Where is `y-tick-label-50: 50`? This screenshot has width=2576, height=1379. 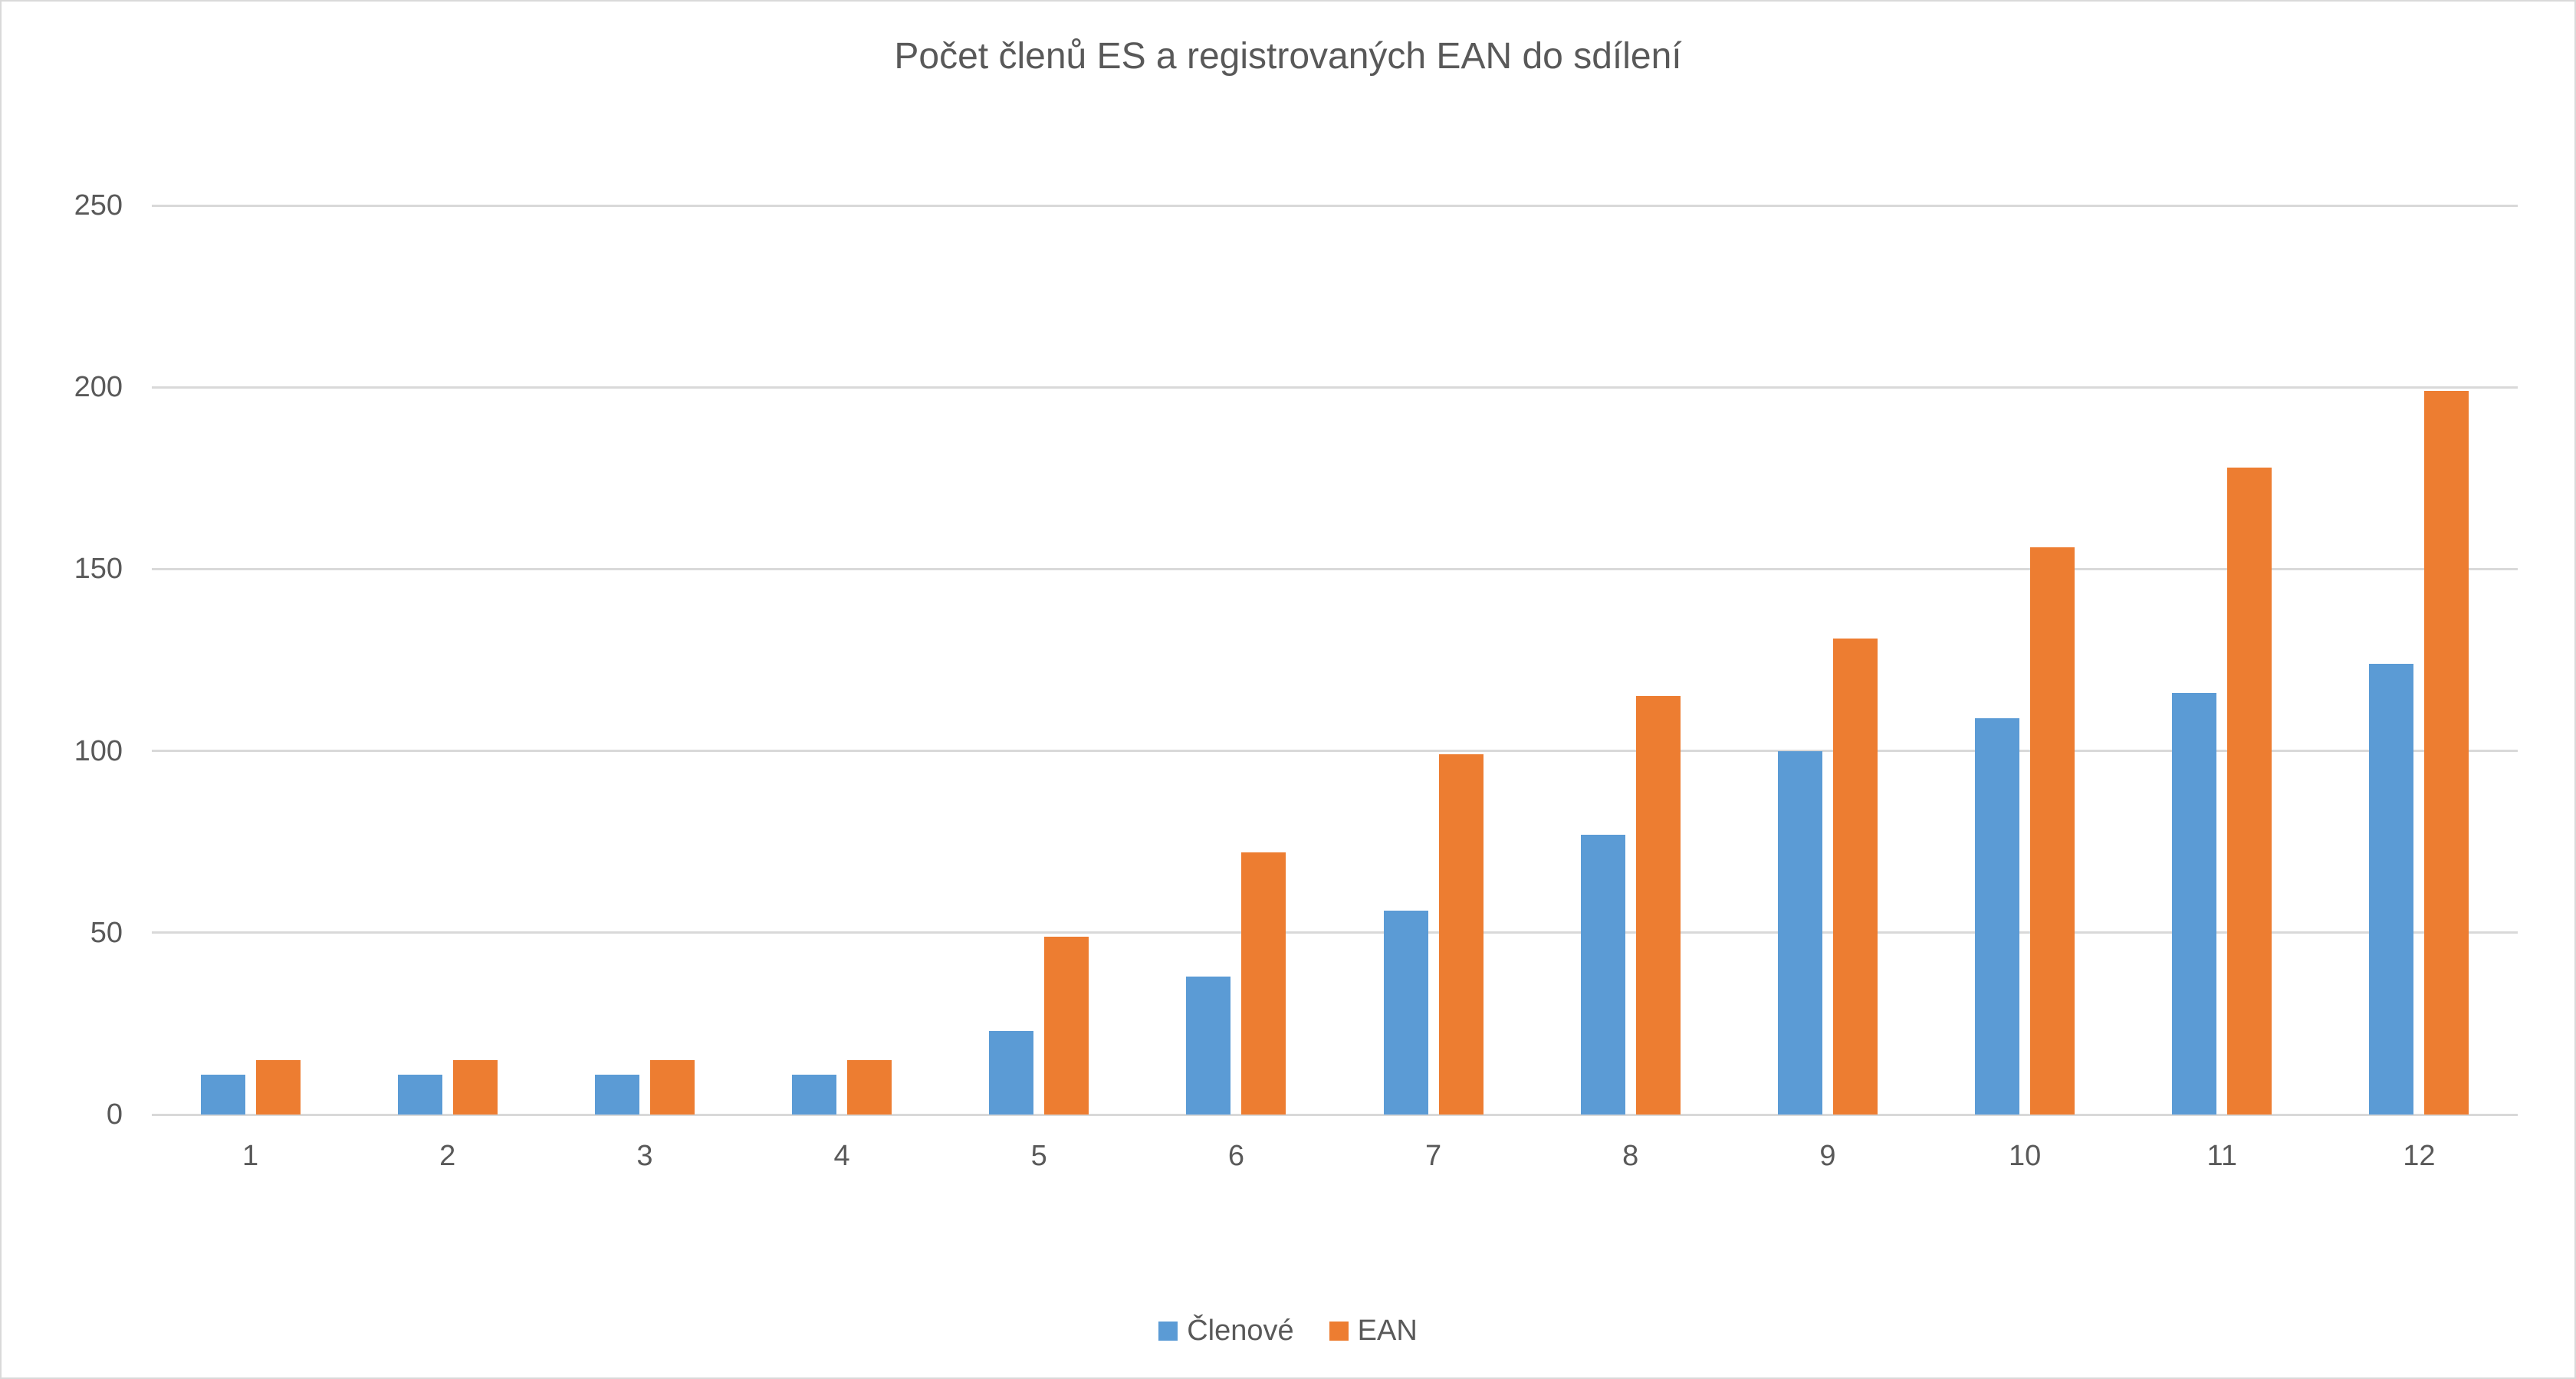 y-tick-label-50: 50 is located at coordinates (107, 933).